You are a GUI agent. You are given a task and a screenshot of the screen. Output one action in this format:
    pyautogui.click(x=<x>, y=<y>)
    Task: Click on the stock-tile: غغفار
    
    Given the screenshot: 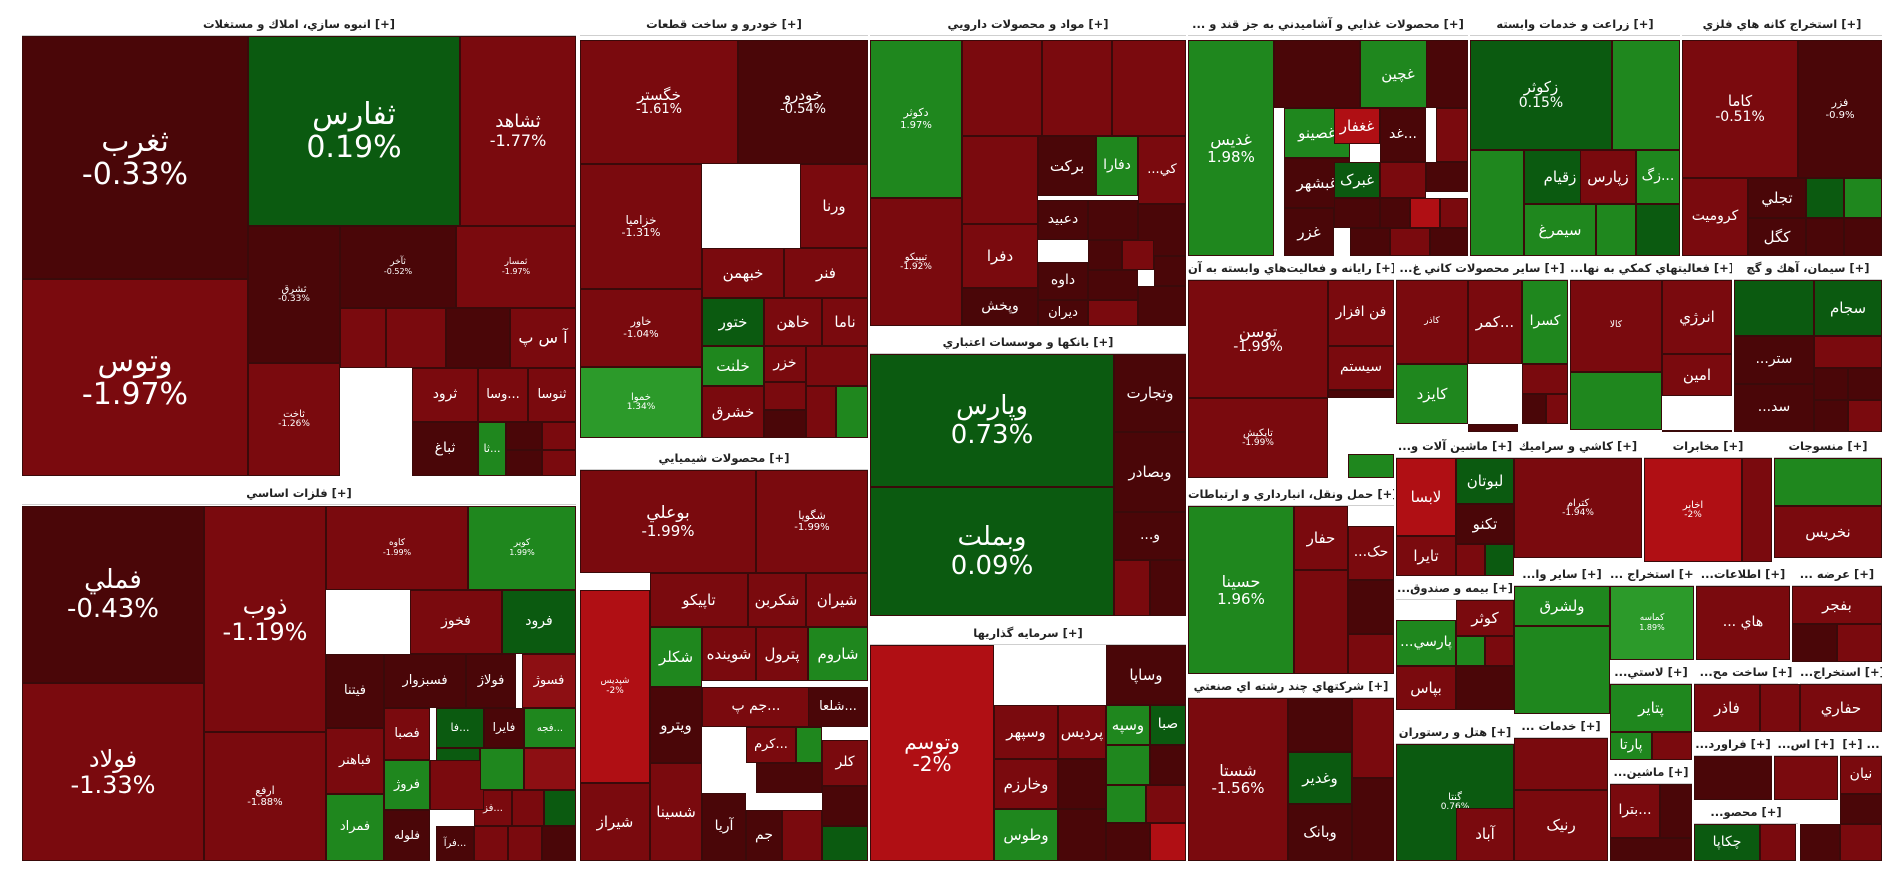 What is the action you would take?
    pyautogui.click(x=1357, y=126)
    